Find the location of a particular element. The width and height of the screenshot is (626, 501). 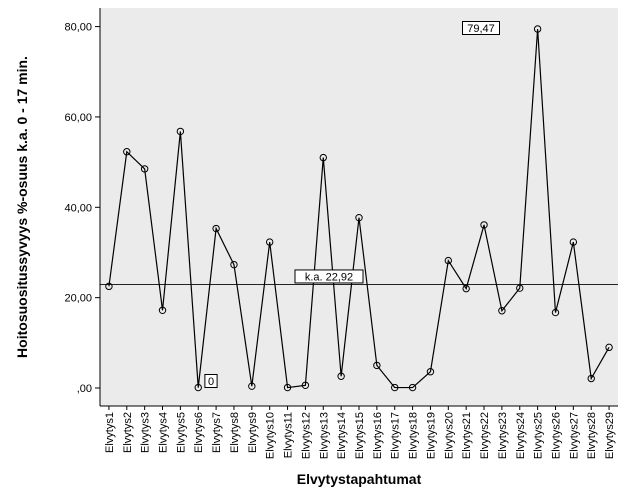

y-tick-label: 20,00 is located at coordinates (78, 299).